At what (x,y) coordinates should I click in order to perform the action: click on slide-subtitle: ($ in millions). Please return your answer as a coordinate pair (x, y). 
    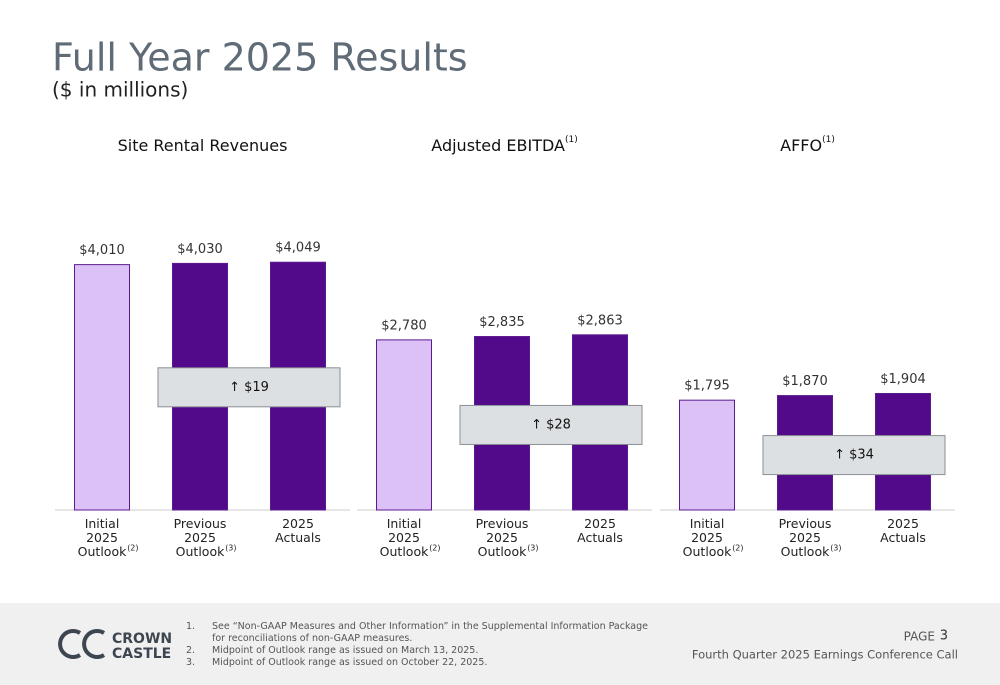
    Looking at the image, I should click on (120, 90).